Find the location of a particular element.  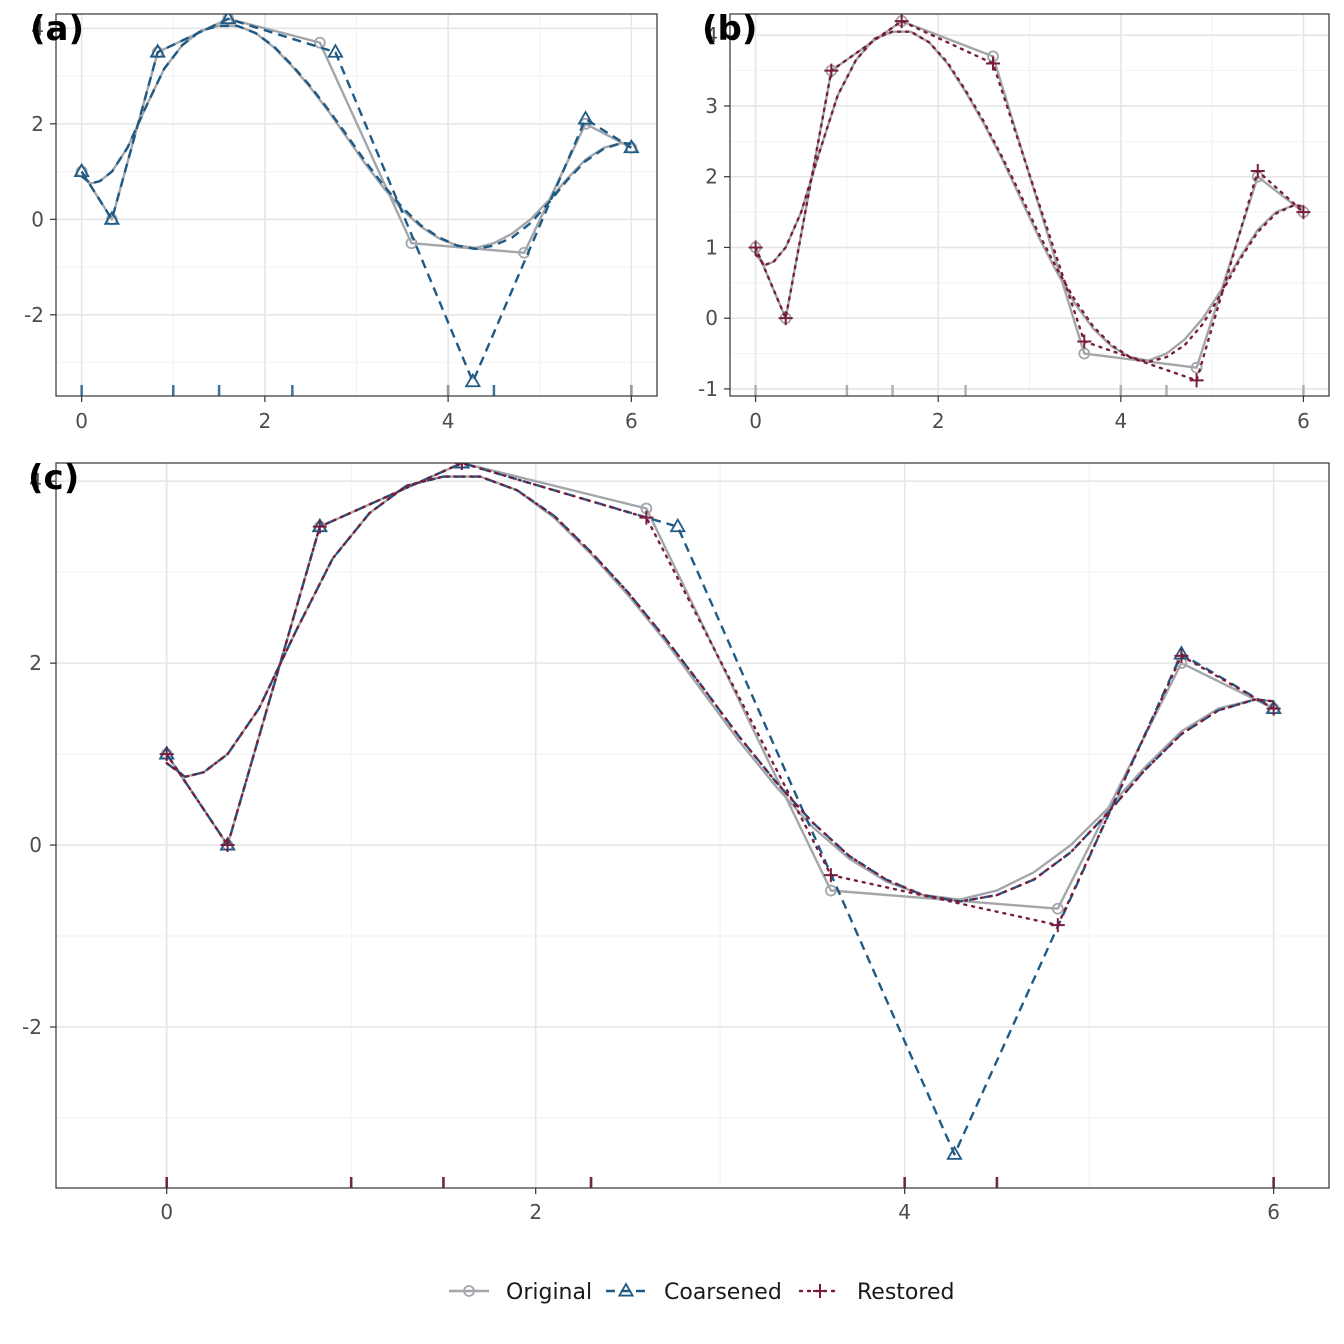

y-tick-label: -1 is located at coordinates (708, 389).